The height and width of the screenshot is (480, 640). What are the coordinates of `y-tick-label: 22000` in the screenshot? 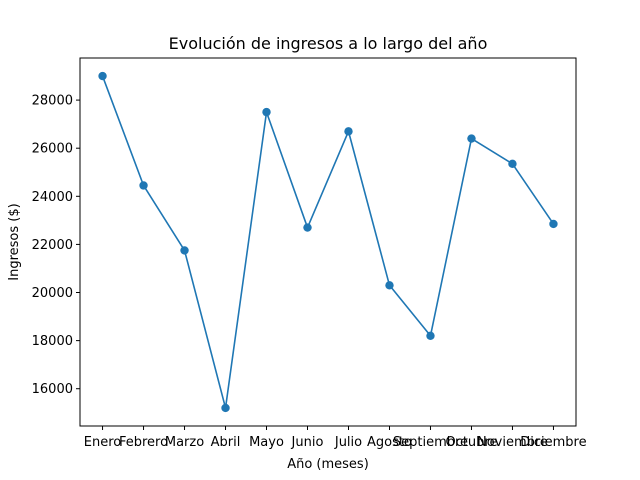 It's located at (52, 245).